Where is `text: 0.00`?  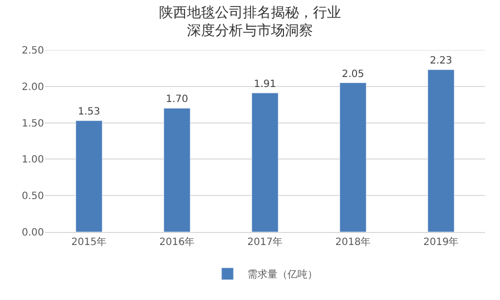 text: 0.00 is located at coordinates (33, 233).